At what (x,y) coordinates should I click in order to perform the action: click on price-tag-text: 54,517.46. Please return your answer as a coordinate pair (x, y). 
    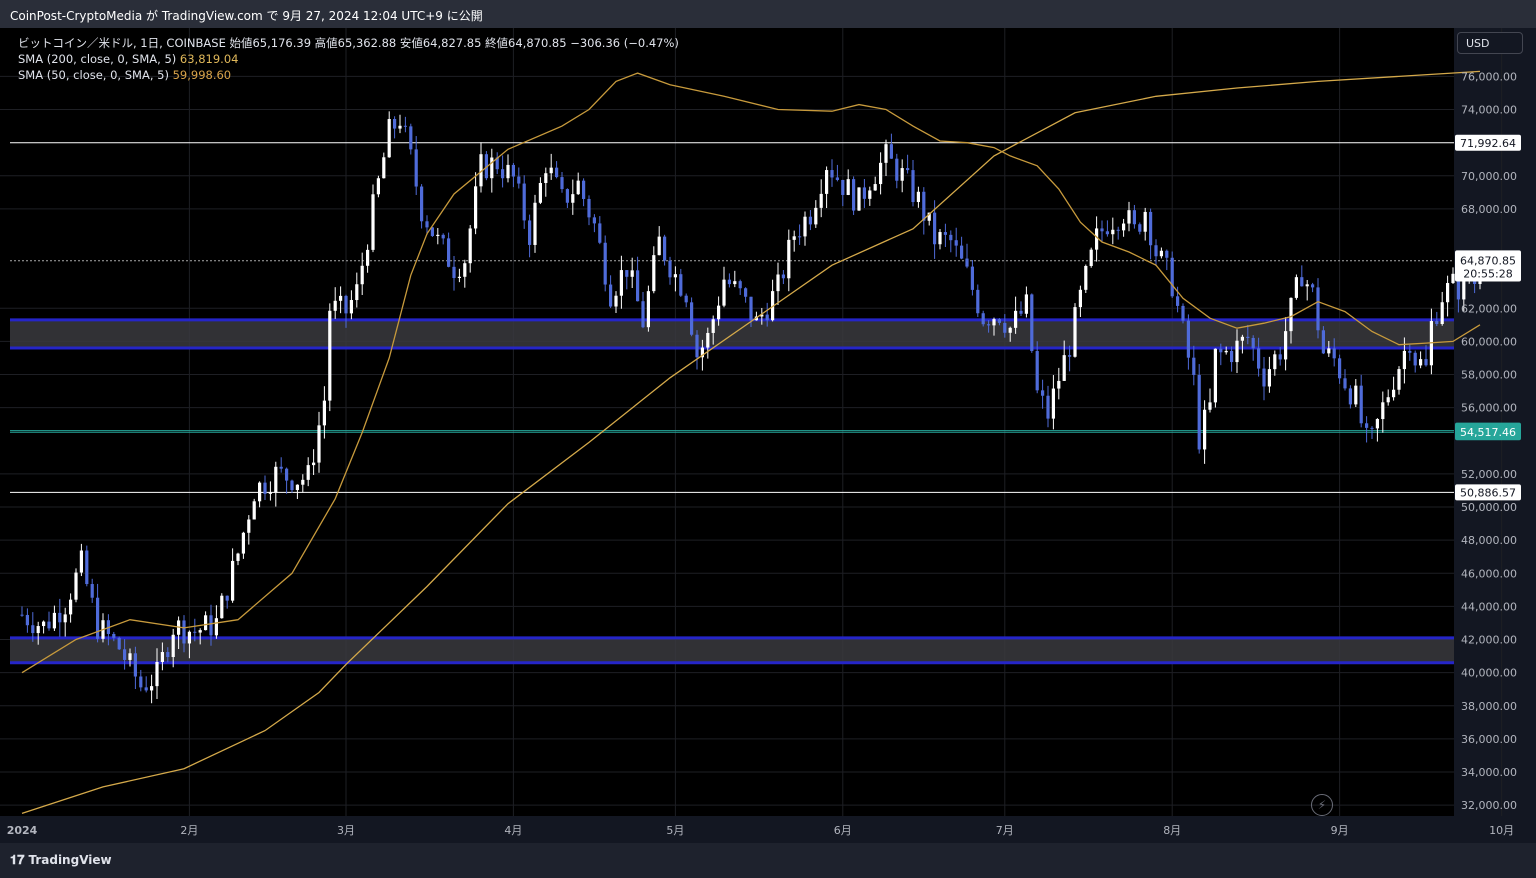
    Looking at the image, I should click on (1488, 432).